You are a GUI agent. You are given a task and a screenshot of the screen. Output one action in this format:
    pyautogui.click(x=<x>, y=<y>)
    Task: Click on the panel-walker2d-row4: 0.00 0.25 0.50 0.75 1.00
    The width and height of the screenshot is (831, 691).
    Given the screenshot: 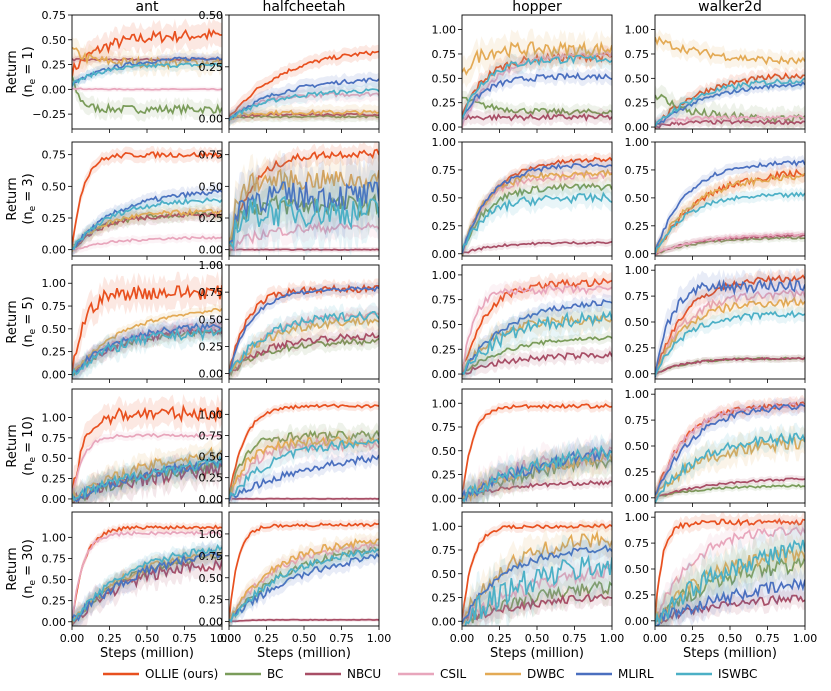 What is the action you would take?
    pyautogui.click(x=715, y=447)
    